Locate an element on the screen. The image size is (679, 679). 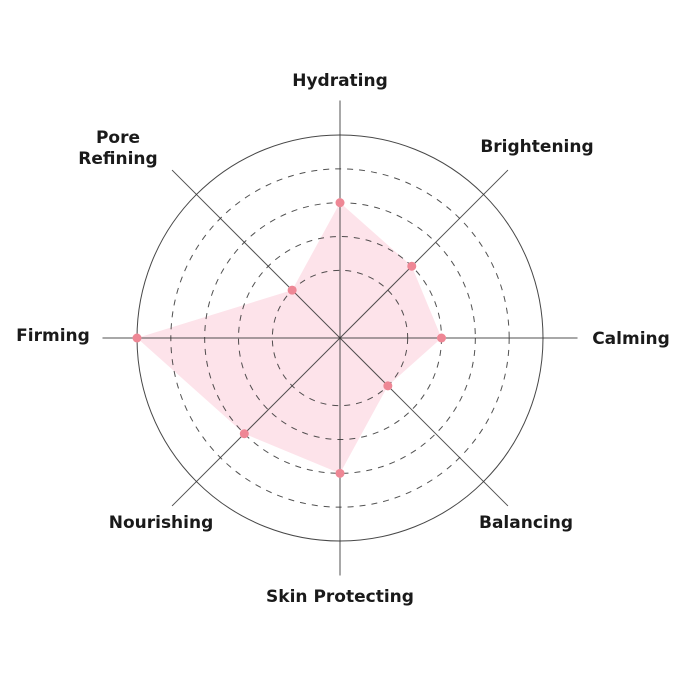
axis-label-skin-protecting: Skin Protecting is located at coordinates (340, 597).